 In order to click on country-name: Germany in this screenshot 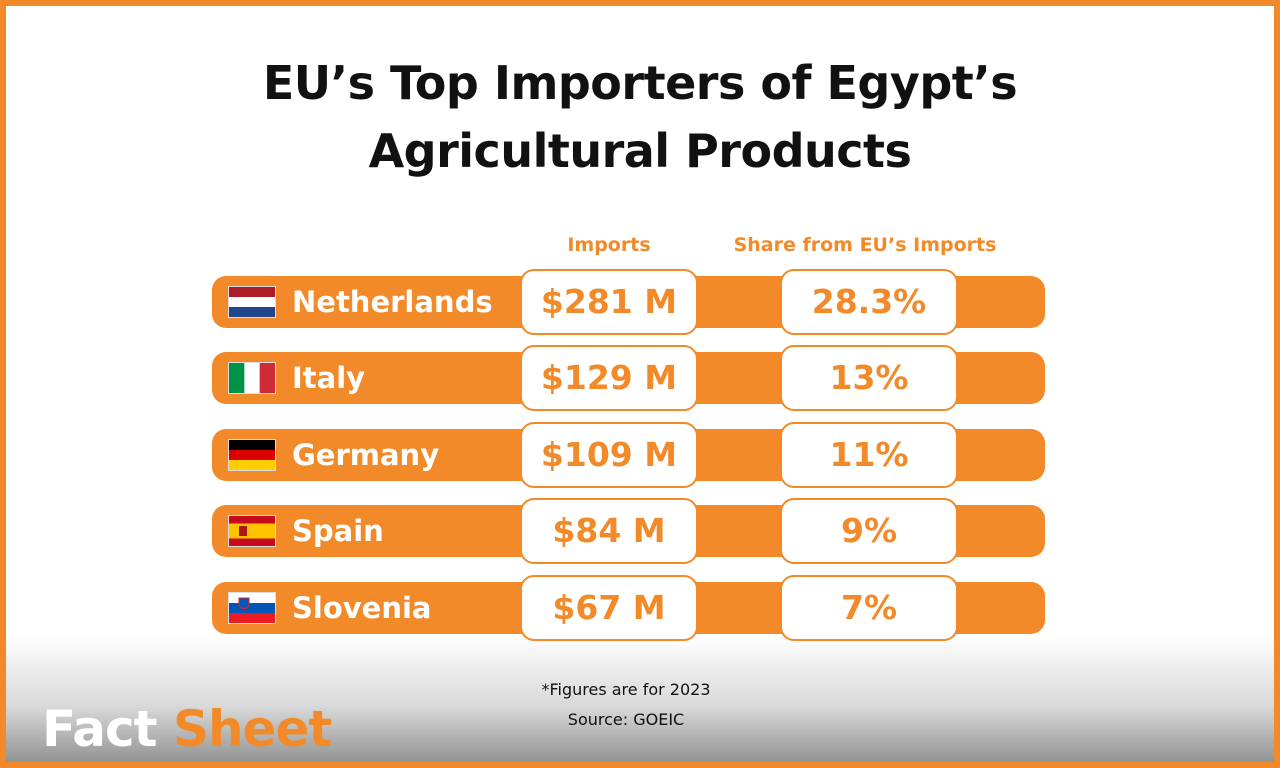, I will do `click(366, 455)`.